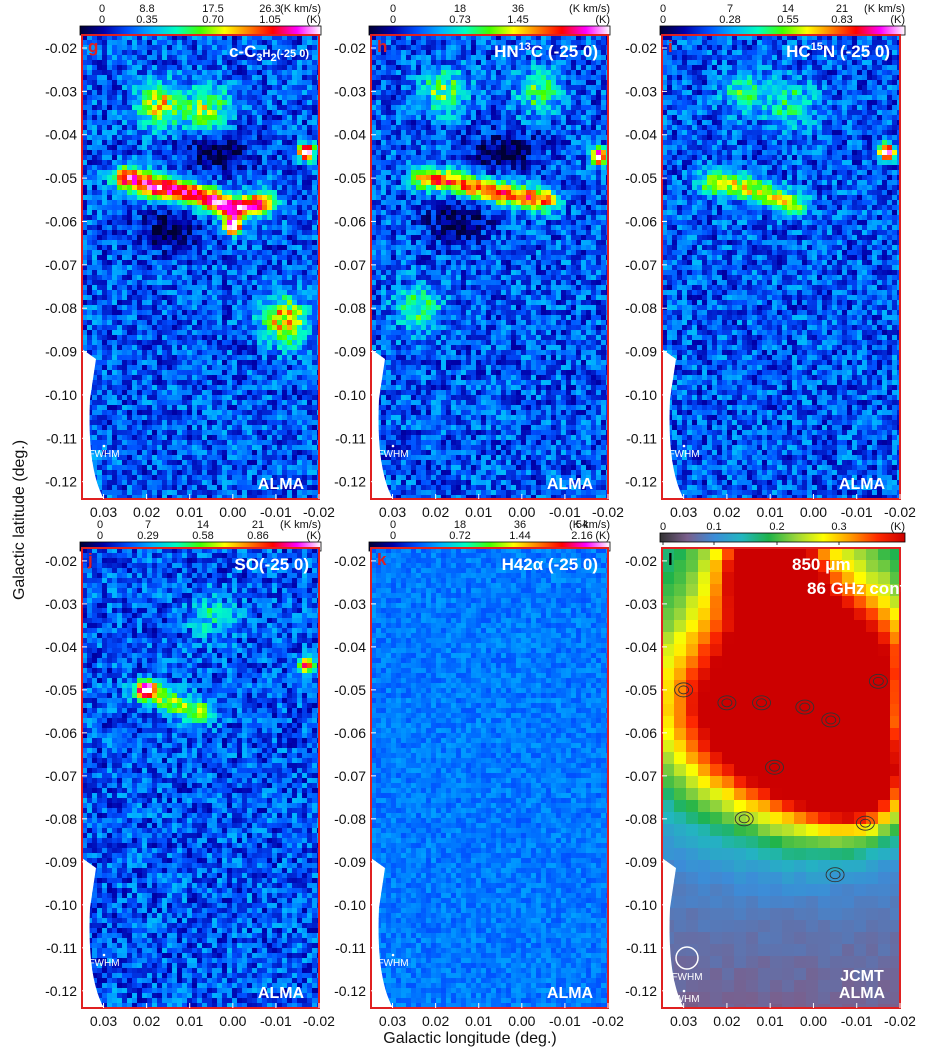  Describe the element at coordinates (489, 20) in the screenshot. I see `colorbar-h: 0 18 36 0 0.73 1.45 (K km/s)(K)` at that location.